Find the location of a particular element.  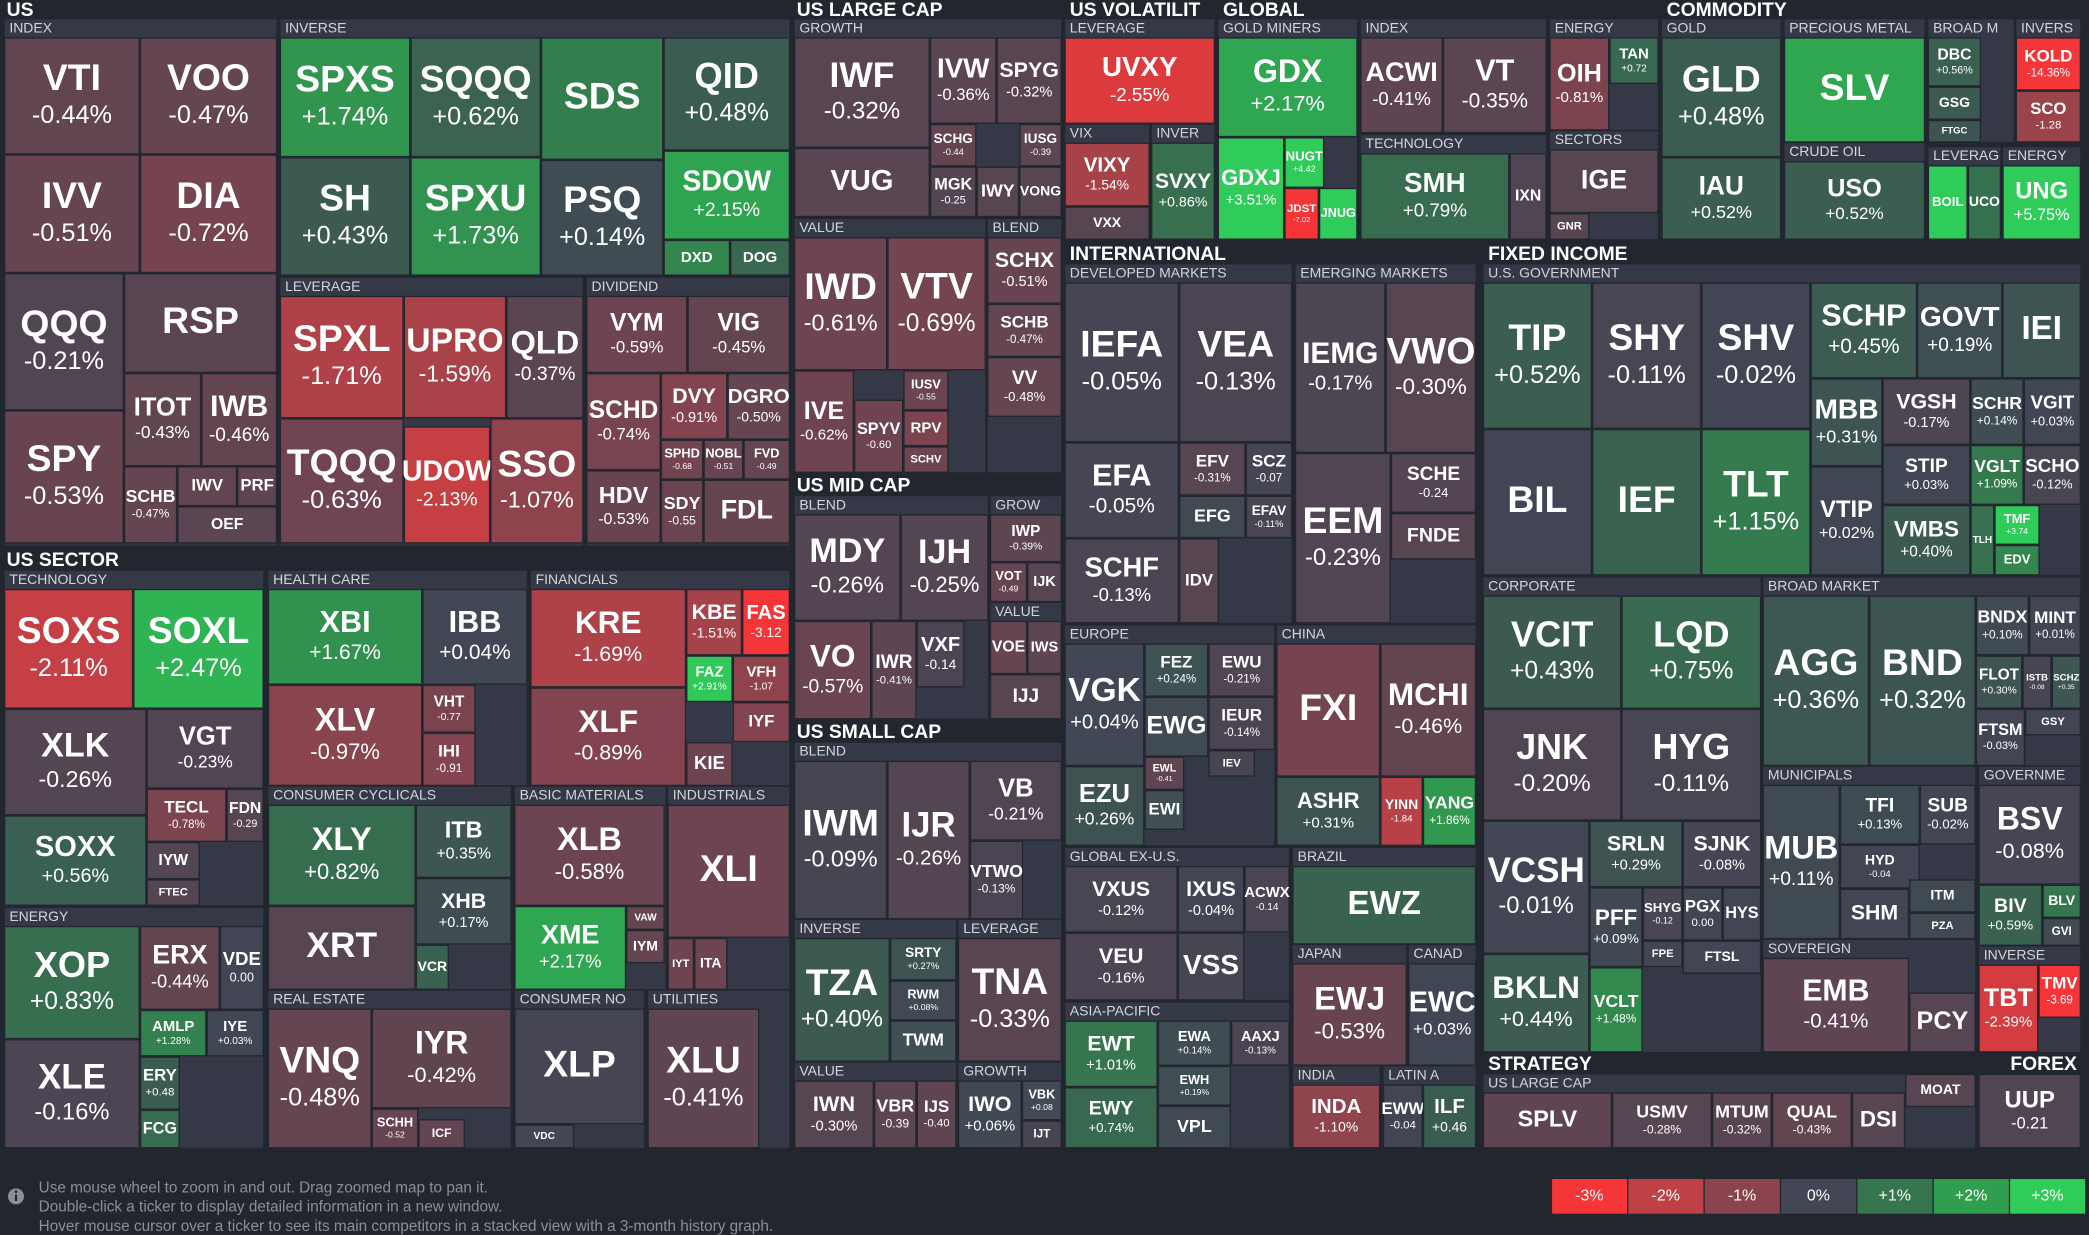

tile-label: VTIP is located at coordinates (1846, 510).